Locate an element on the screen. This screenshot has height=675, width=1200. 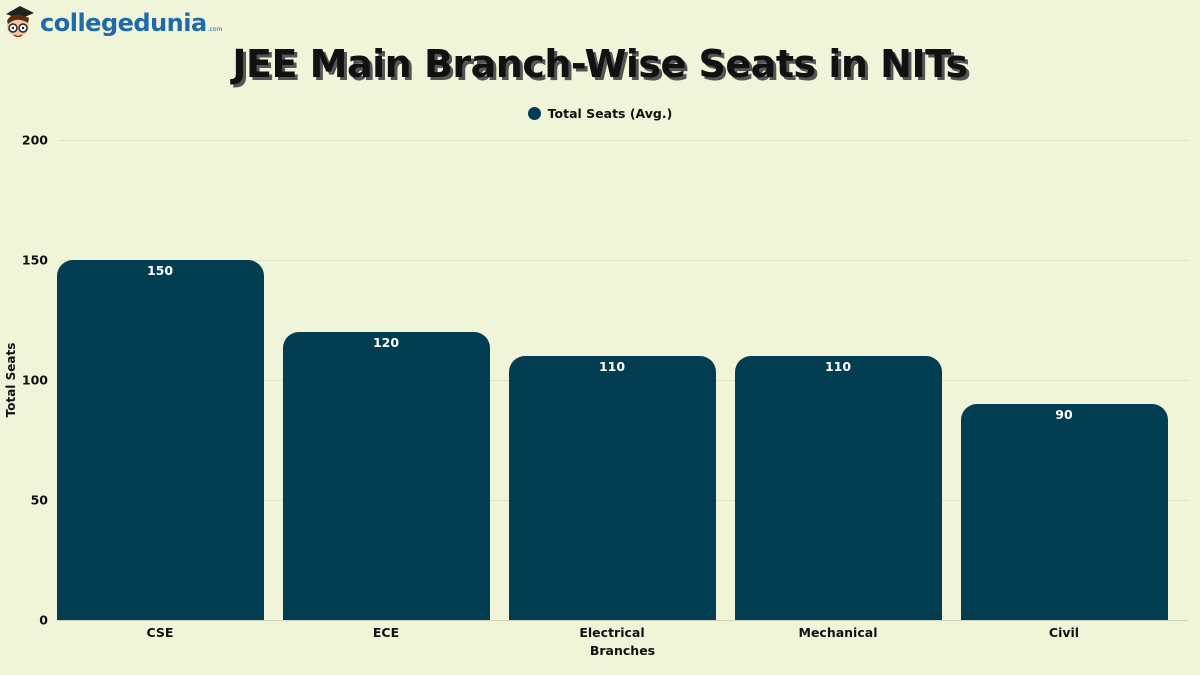
x-tick-label: ECE is located at coordinates (386, 632).